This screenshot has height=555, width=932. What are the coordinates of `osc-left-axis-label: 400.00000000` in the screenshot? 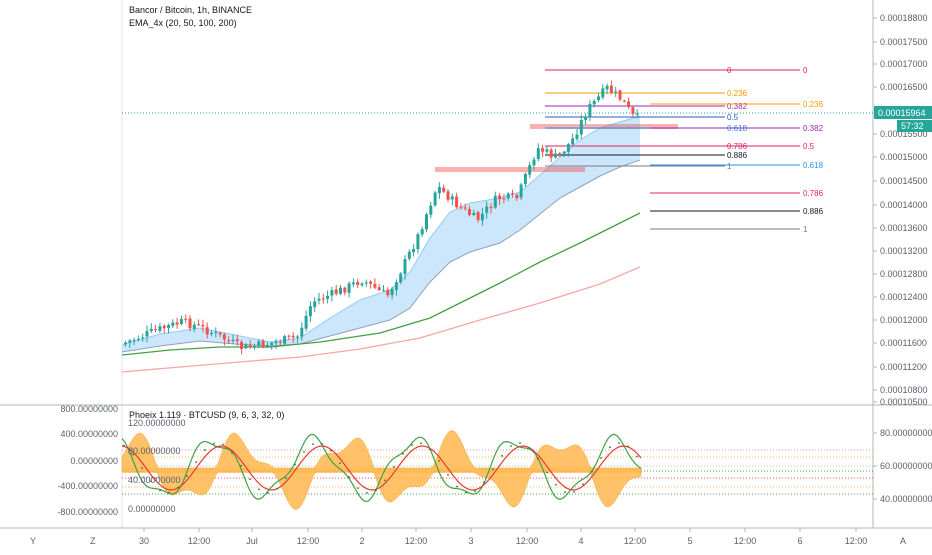 It's located at (89, 434).